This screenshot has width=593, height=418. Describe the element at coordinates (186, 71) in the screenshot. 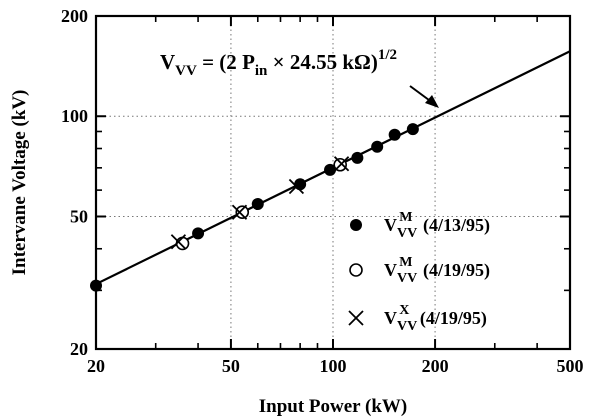

I see `formula-v-sub: VV` at that location.